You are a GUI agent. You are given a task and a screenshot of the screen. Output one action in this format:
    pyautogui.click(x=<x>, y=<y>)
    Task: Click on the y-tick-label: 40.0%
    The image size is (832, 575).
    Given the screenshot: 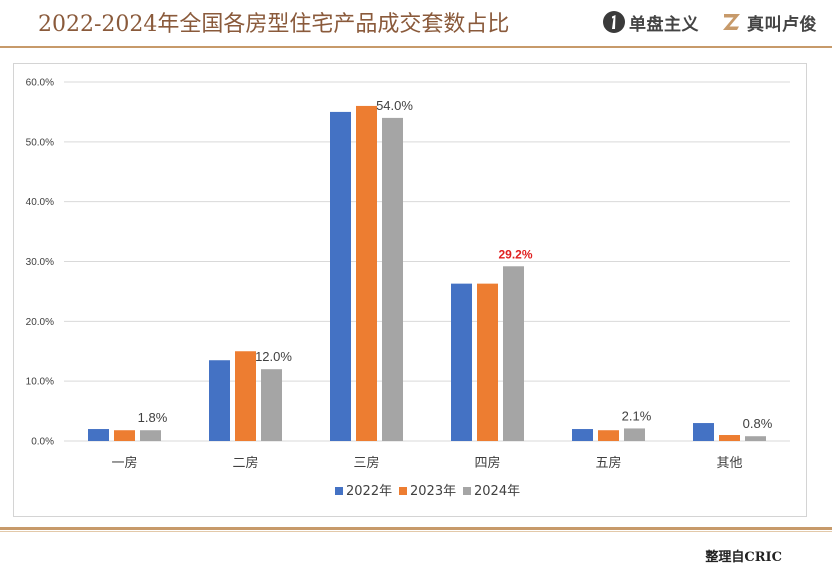 What is the action you would take?
    pyautogui.click(x=40, y=202)
    